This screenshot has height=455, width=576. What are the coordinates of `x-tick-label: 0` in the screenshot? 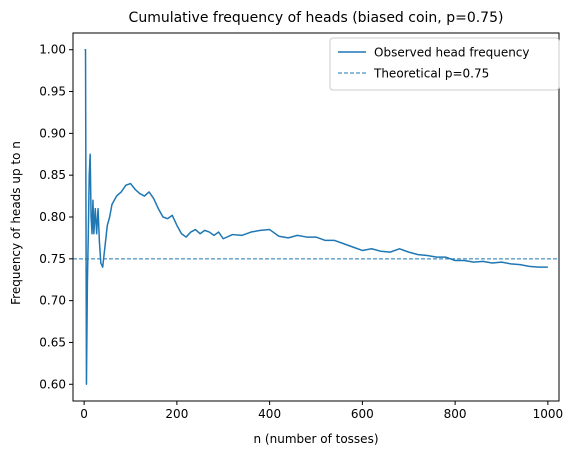 It's located at (84, 414).